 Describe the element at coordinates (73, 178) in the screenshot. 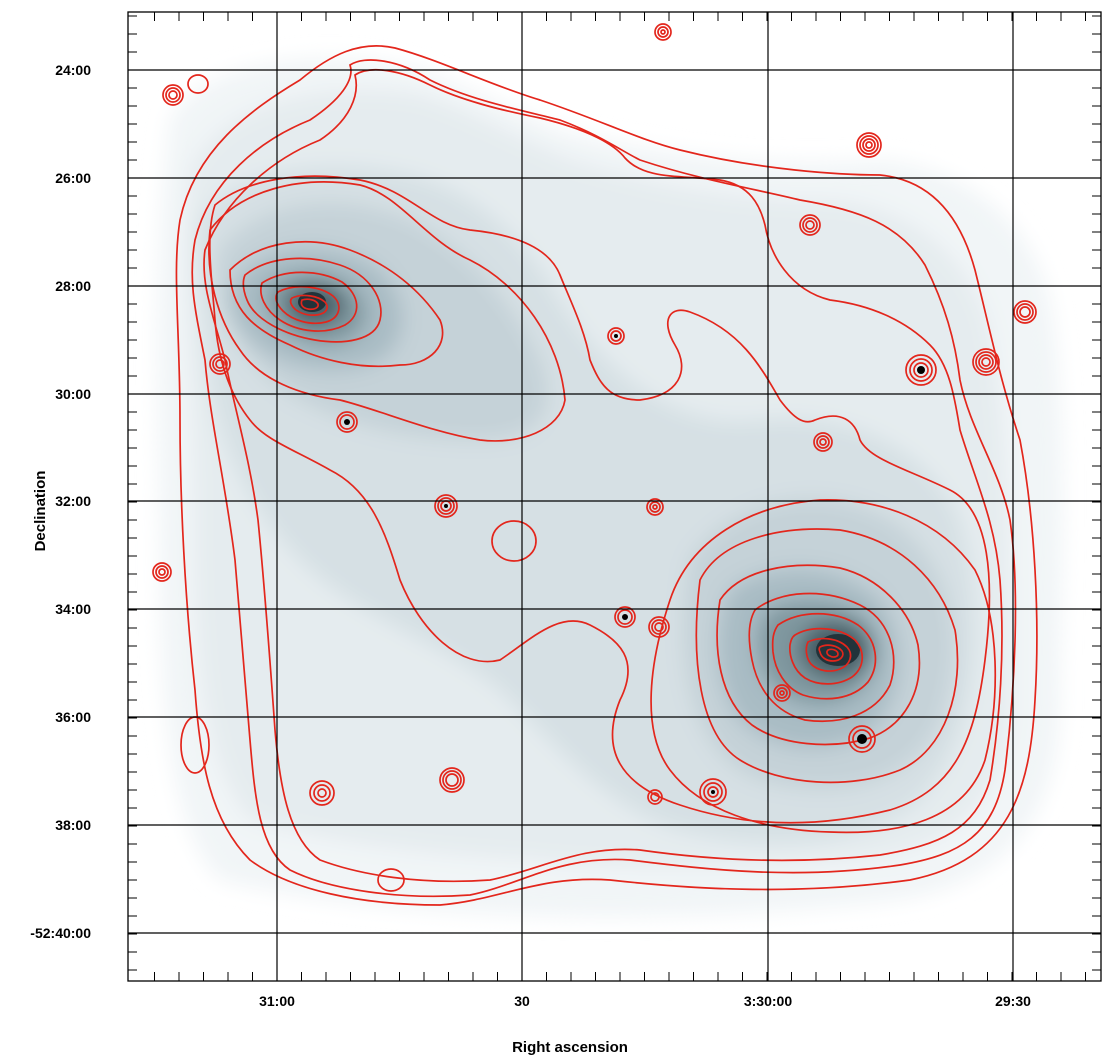

I see `dec-tick-label: 26:00` at that location.